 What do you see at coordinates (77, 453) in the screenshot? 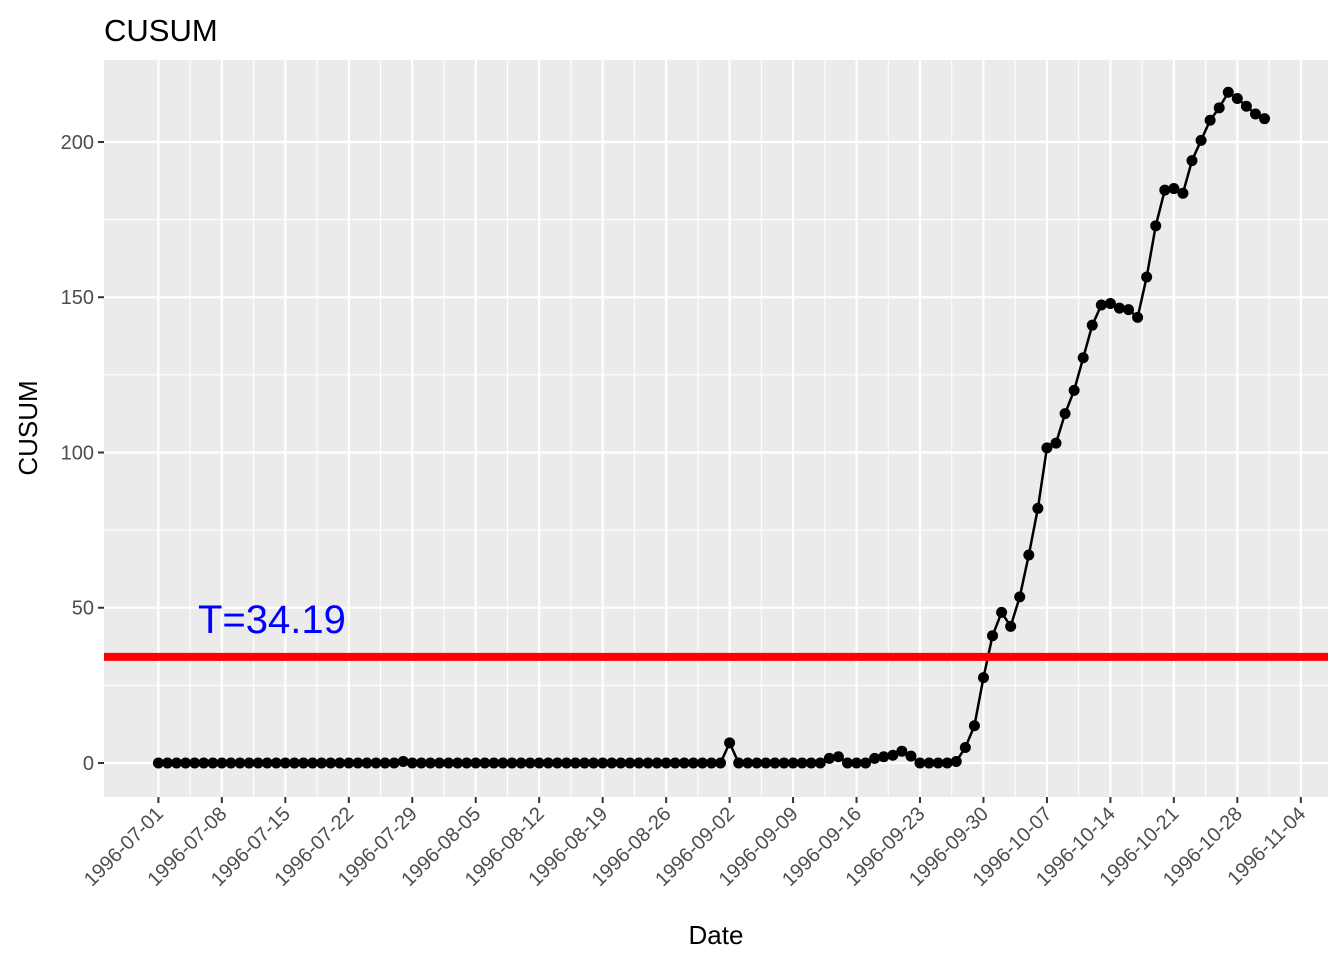
I see `y-tick-label: 100` at bounding box center [77, 453].